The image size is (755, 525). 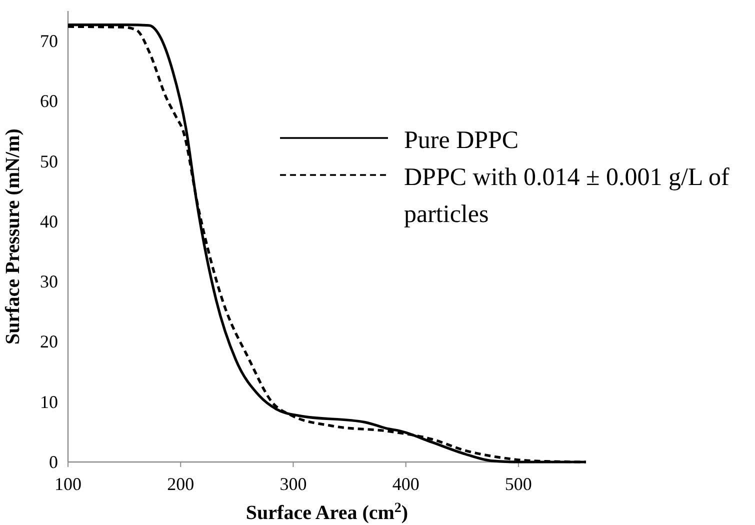 What do you see at coordinates (49, 41) in the screenshot?
I see `y-tick-label: 70` at bounding box center [49, 41].